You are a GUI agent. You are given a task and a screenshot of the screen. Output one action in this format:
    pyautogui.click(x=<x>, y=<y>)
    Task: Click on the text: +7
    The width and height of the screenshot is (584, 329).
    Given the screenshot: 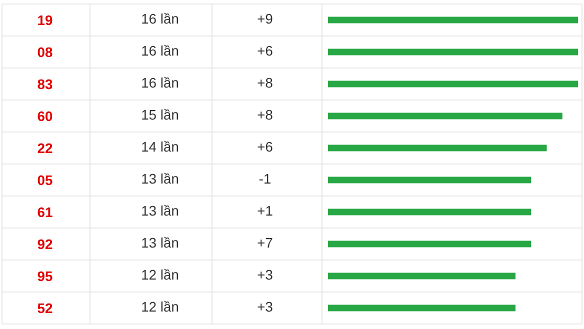 What is the action you would take?
    pyautogui.click(x=265, y=243)
    